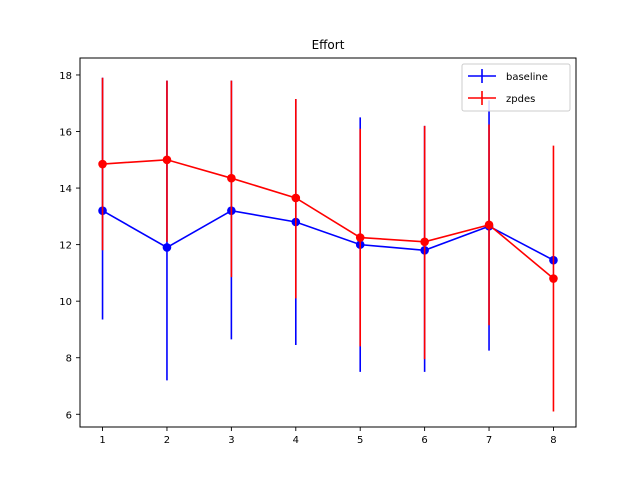  I want to click on legend-label-zpdes: zpdes, so click(520, 99).